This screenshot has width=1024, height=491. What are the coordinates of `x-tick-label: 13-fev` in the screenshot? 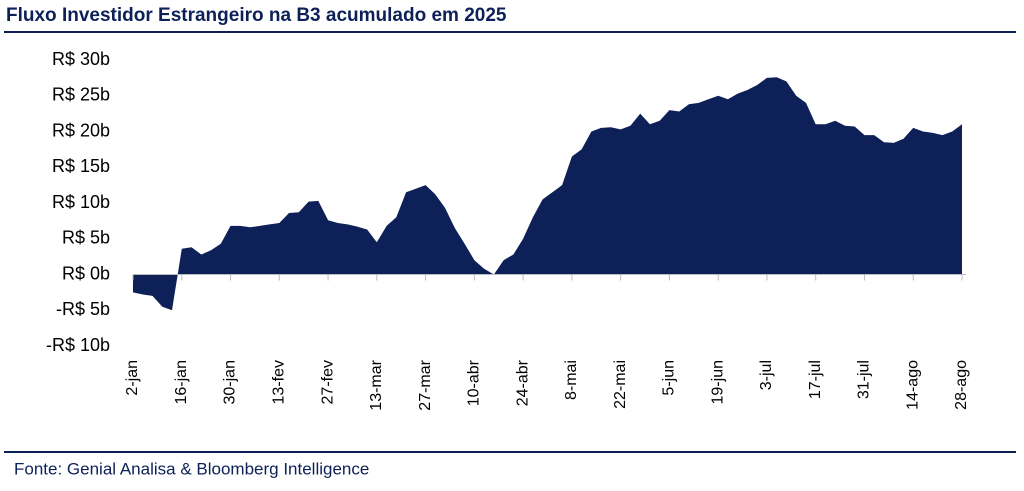 It's located at (279, 382).